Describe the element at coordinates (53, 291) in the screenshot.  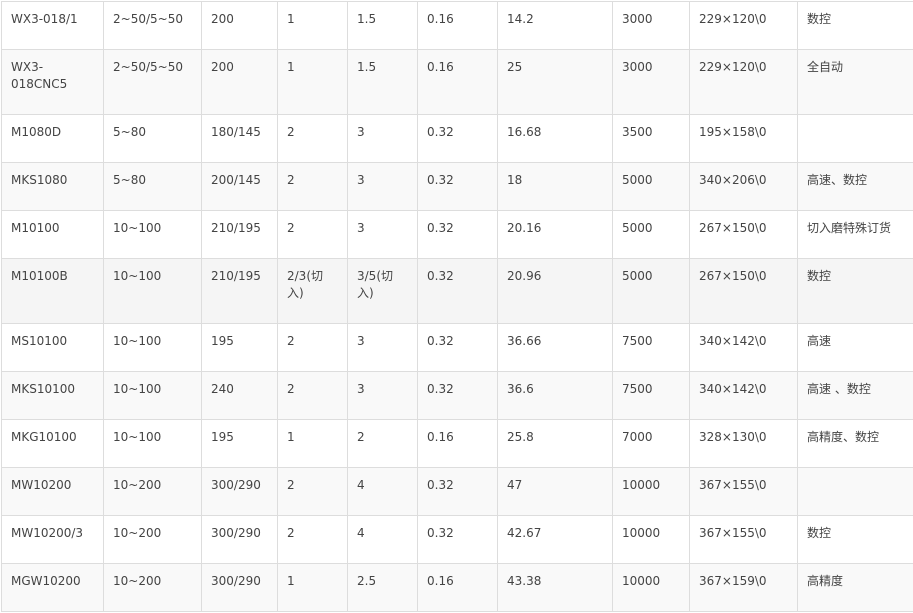
I see `table-cell: M10100B` at that location.